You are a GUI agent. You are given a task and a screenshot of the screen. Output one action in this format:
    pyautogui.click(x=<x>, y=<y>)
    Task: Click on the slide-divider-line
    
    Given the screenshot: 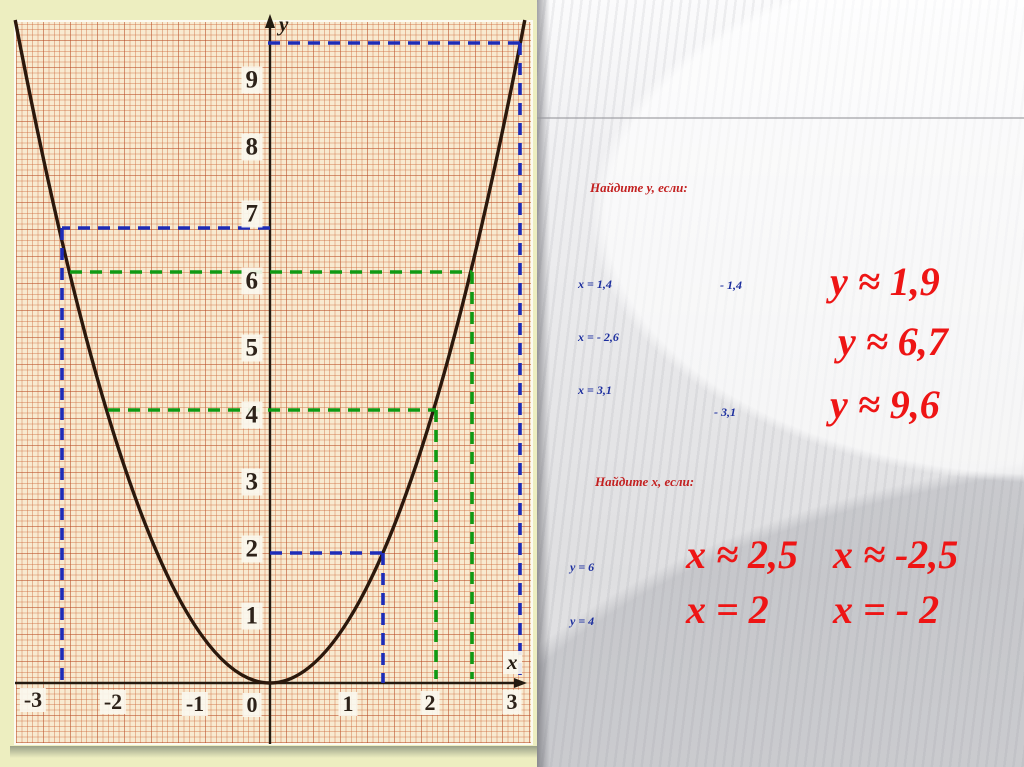 What is the action you would take?
    pyautogui.click(x=780, y=118)
    